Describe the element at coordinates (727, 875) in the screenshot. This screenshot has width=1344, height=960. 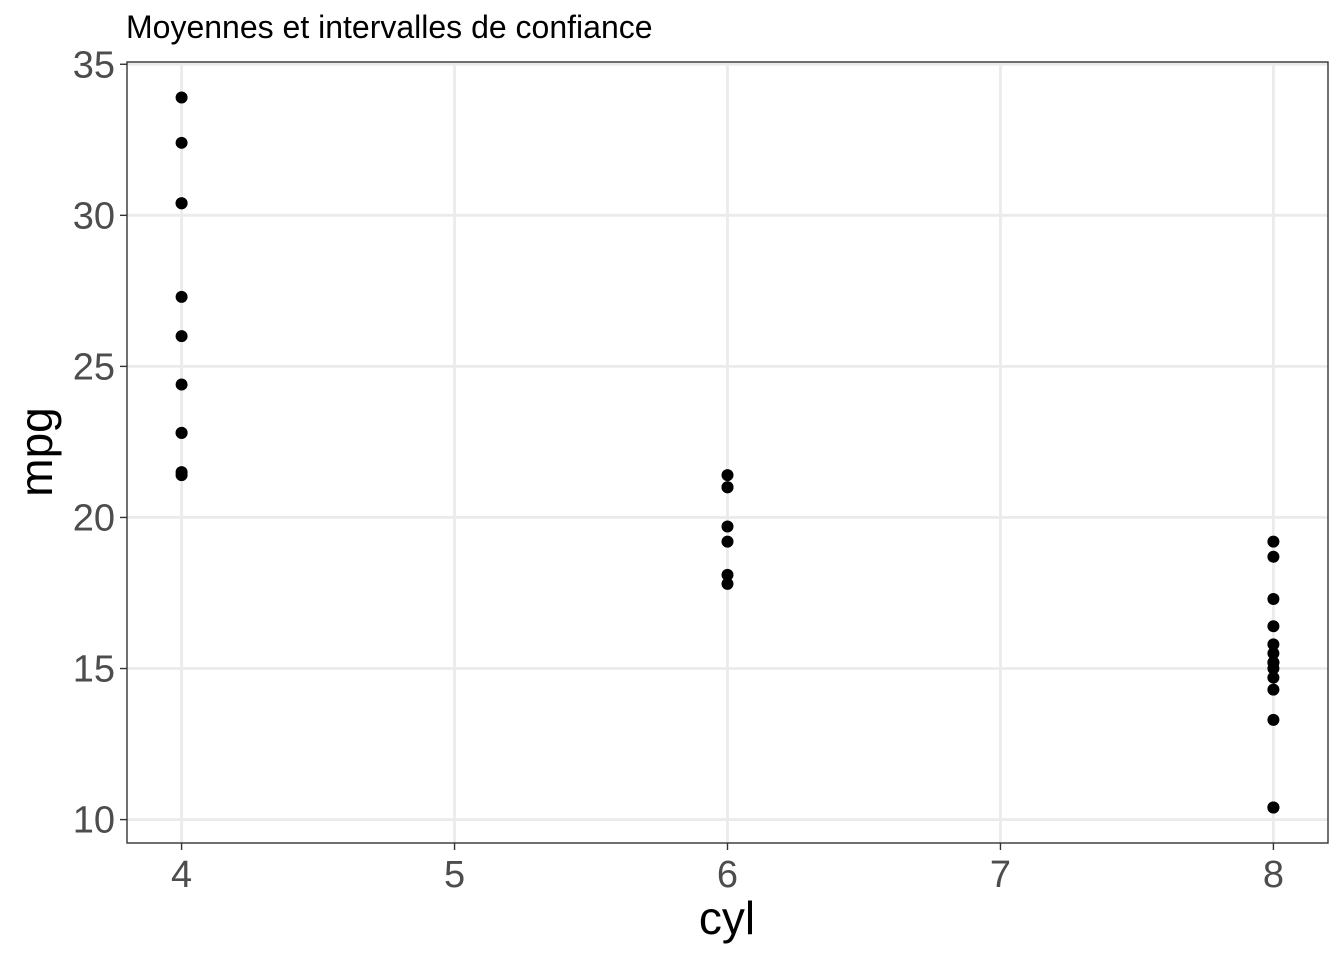
I see `x-tick-label: 6` at that location.